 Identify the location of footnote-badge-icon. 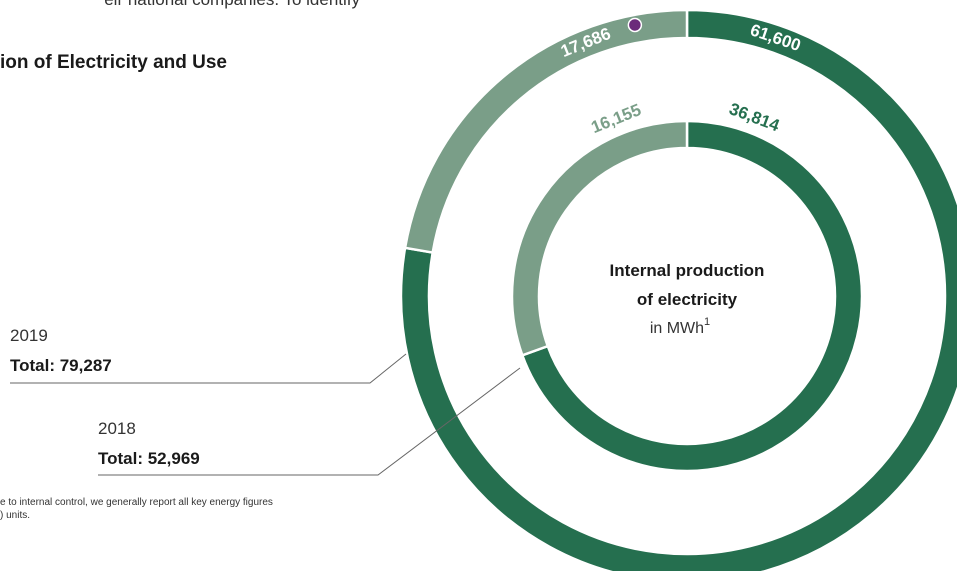
(634, 24).